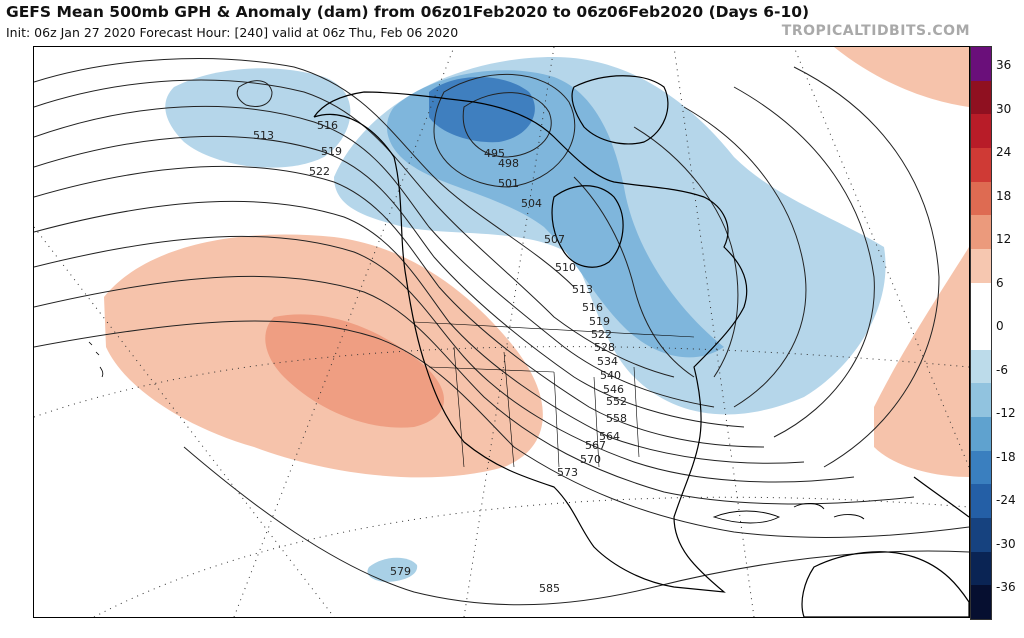 This screenshot has width=1024, height=638. What do you see at coordinates (901, 77) in the screenshot?
I see `warm-anomaly-ne-corner` at bounding box center [901, 77].